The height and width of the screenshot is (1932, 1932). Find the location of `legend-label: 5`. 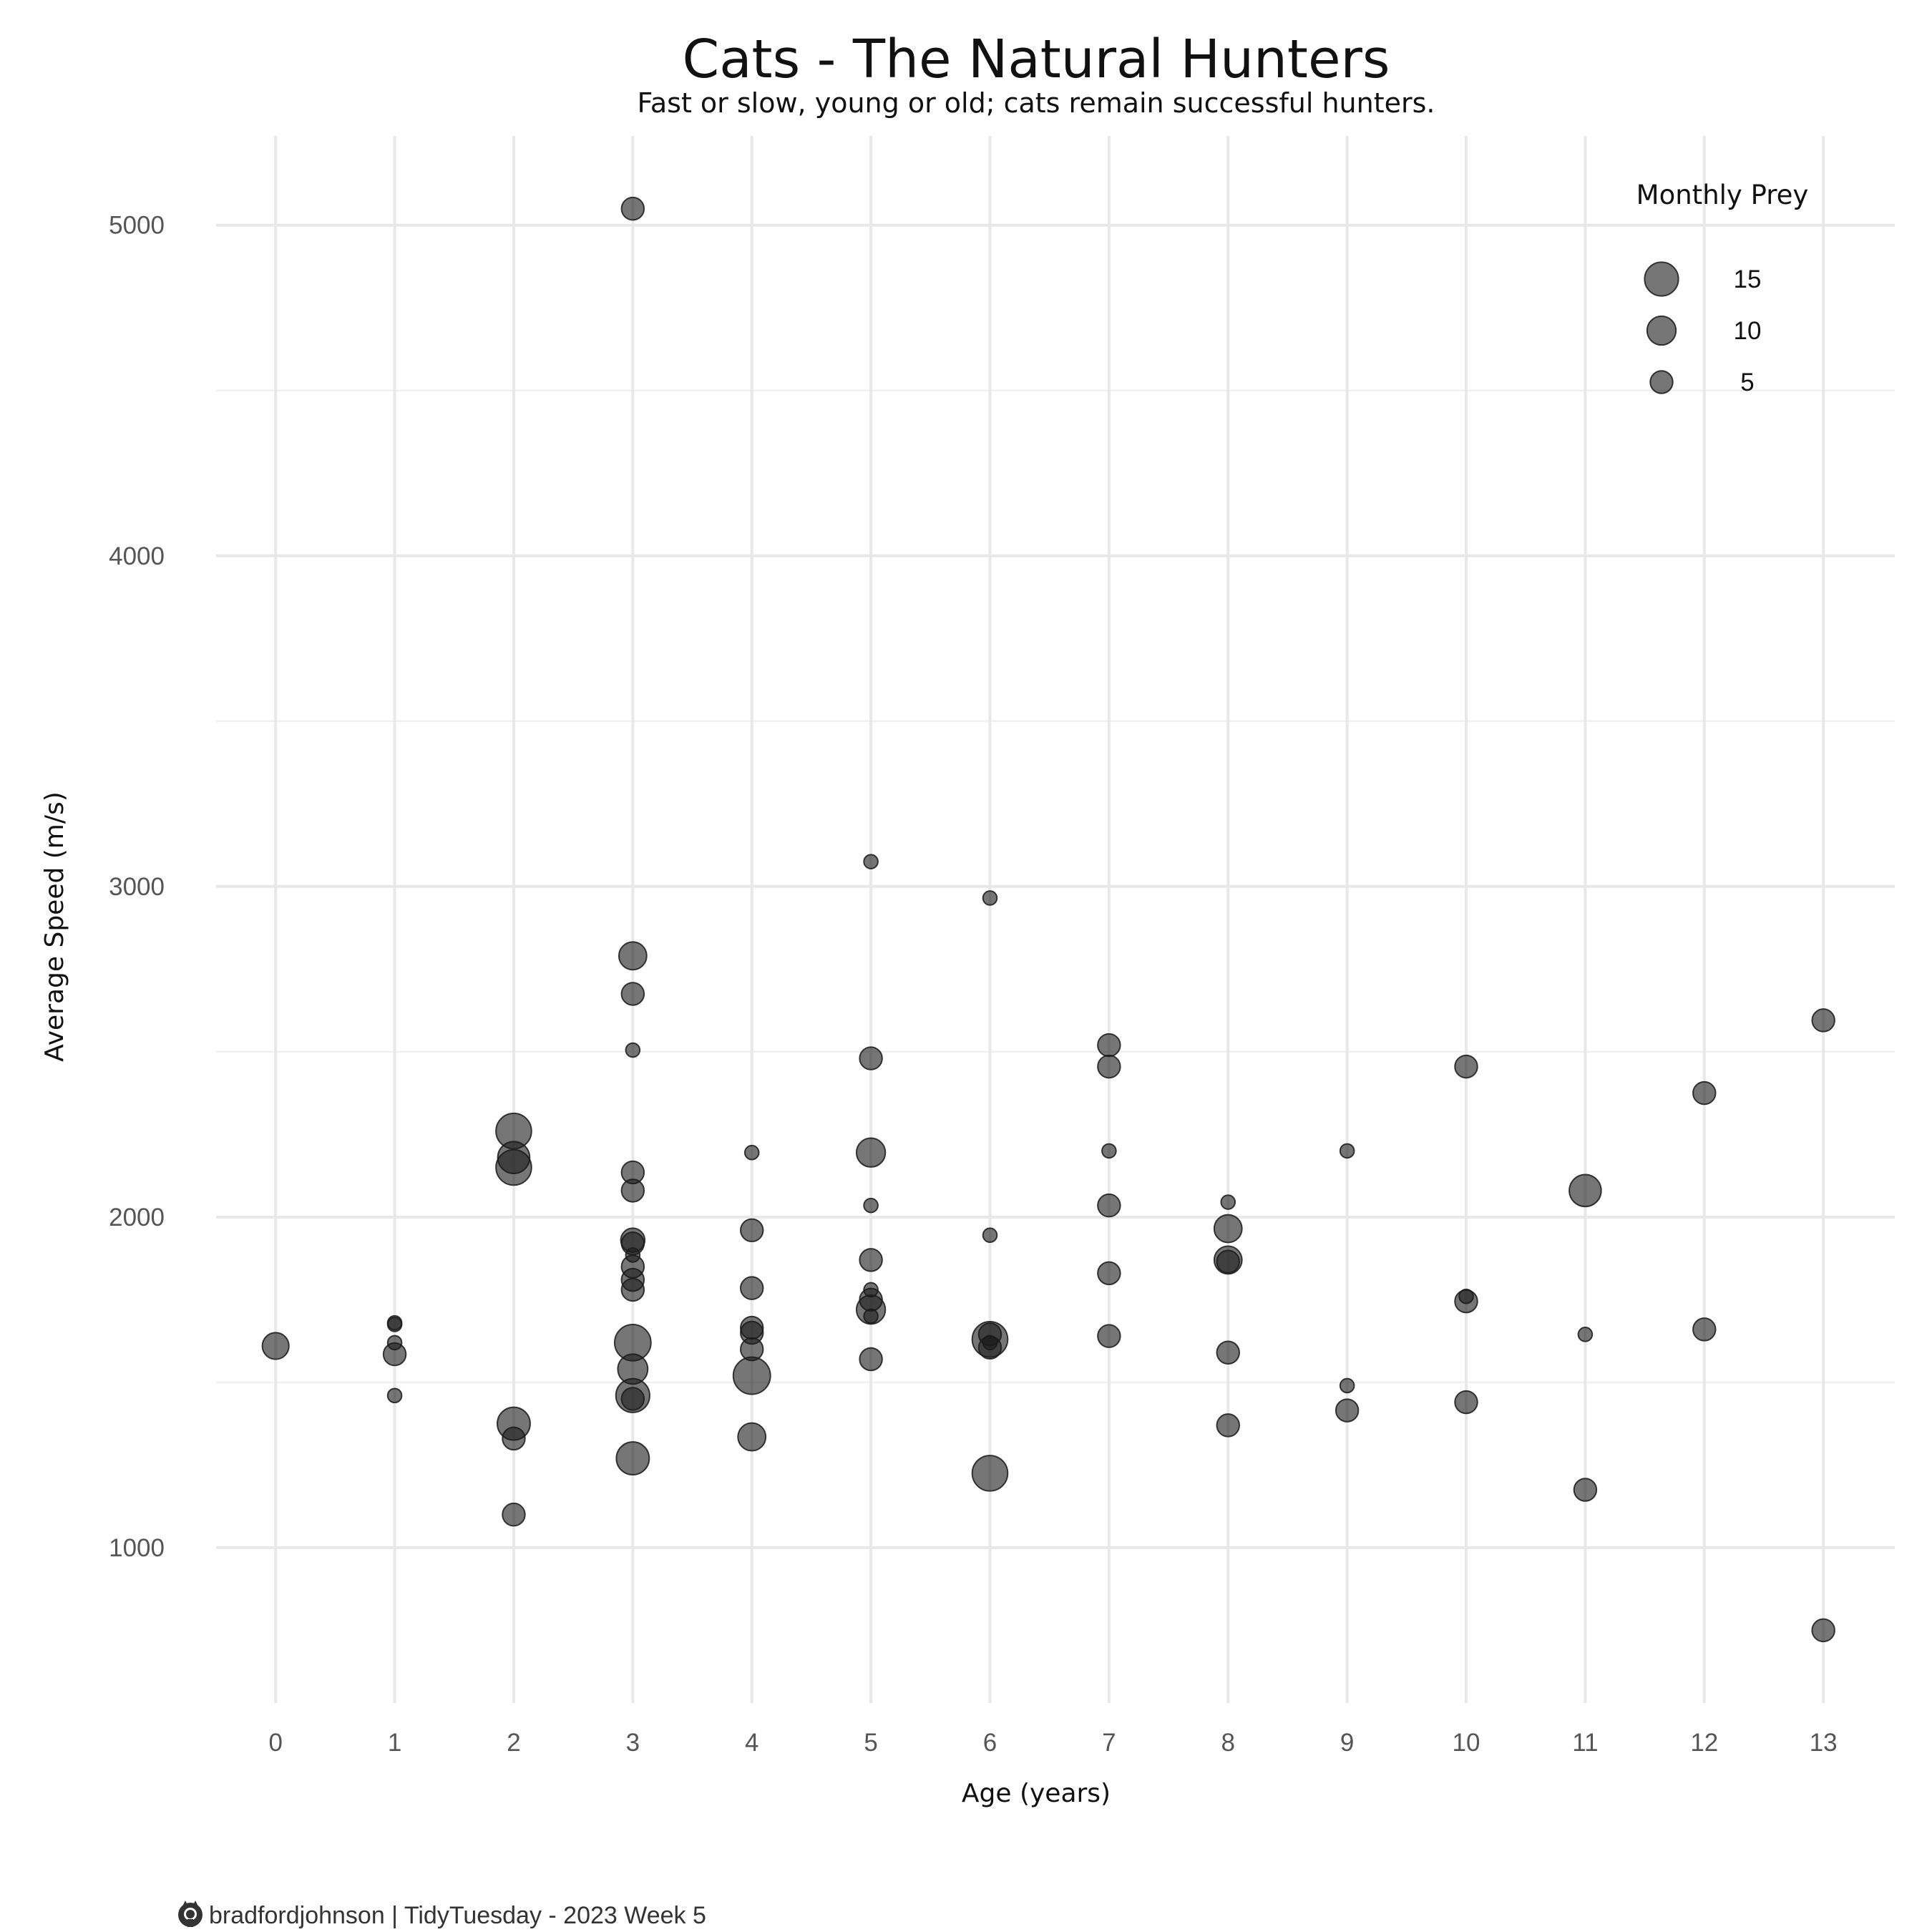

legend-label: 5 is located at coordinates (1747, 382).